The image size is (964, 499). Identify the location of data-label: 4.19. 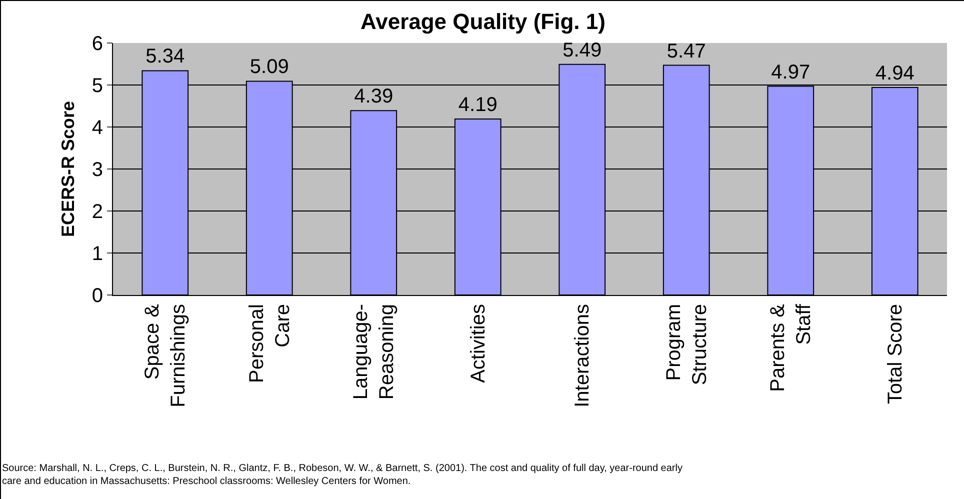
(478, 105).